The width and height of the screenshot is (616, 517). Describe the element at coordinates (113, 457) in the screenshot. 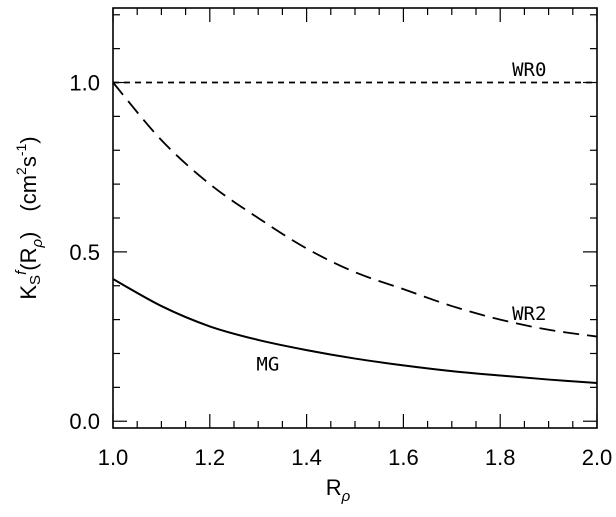

I see `x-tick-label: 1.0` at that location.